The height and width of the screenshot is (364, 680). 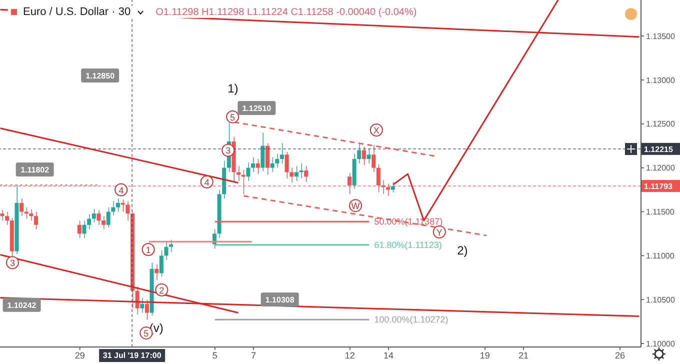 What do you see at coordinates (376, 131) in the screenshot?
I see `annotation: X` at bounding box center [376, 131].